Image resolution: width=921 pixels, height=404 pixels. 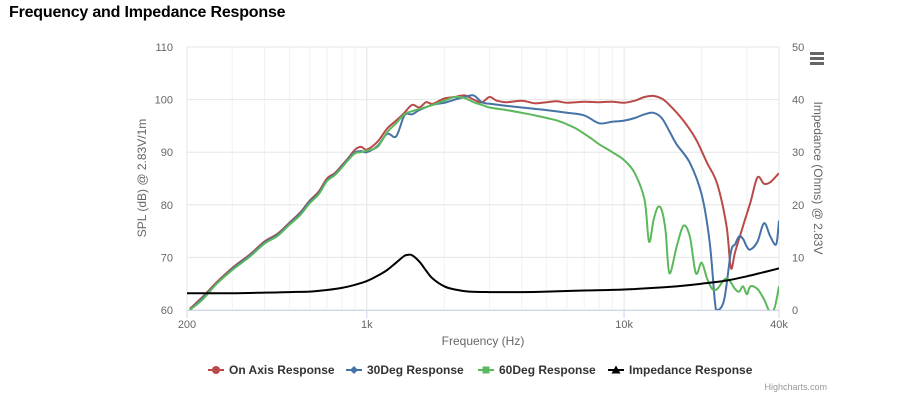 What do you see at coordinates (142, 178) in the screenshot?
I see `y-axis-left-title: SPL (dB) @ 2.83V/1m` at bounding box center [142, 178].